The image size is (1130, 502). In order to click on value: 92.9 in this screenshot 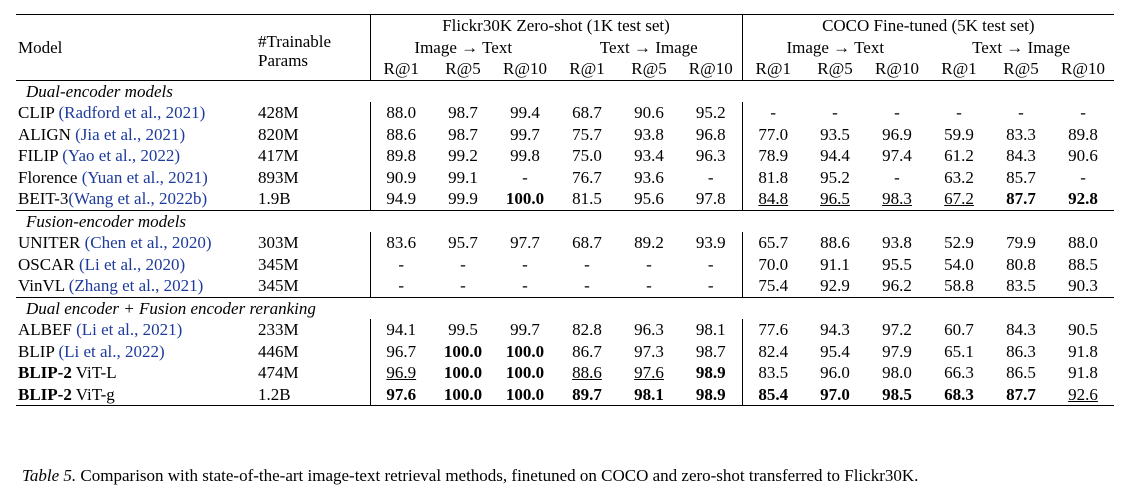, I will do `click(835, 286)`.